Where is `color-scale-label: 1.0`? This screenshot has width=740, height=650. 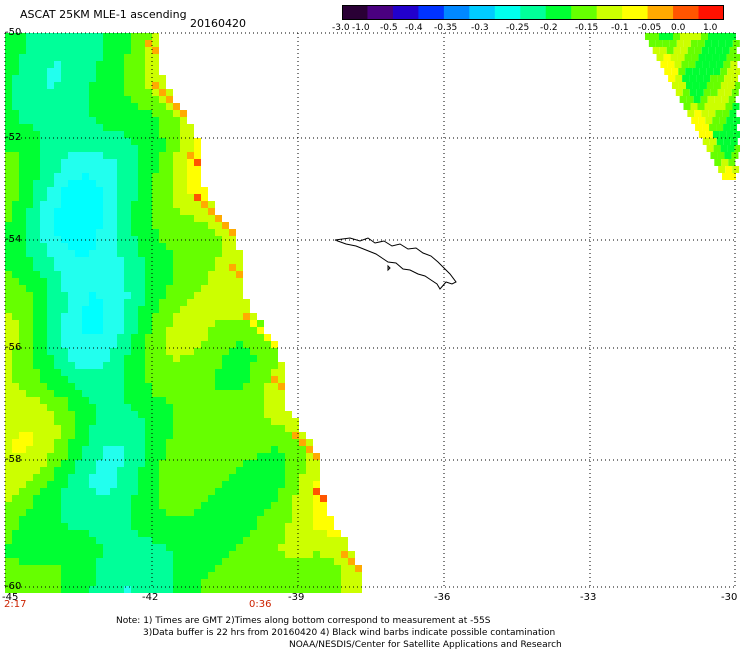
color-scale-label: 1.0 is located at coordinates (710, 28).